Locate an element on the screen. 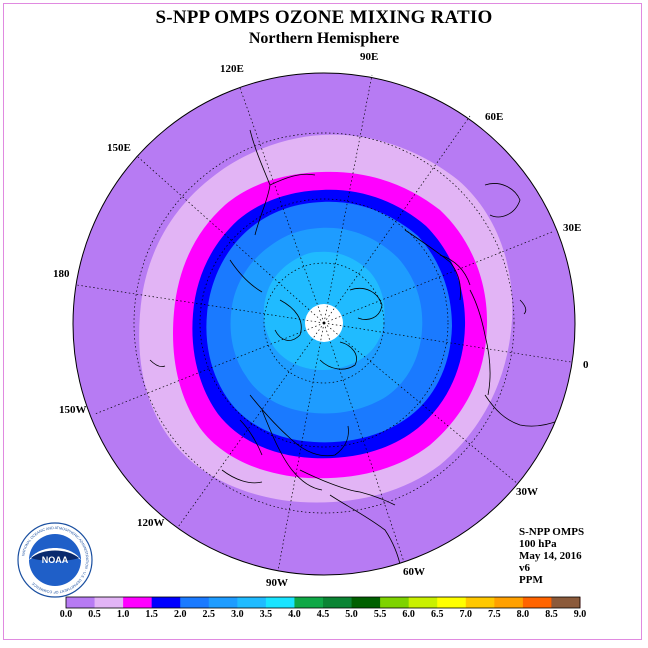 This screenshot has width=648, height=648. lon-label-120e: 120E is located at coordinates (232, 69).